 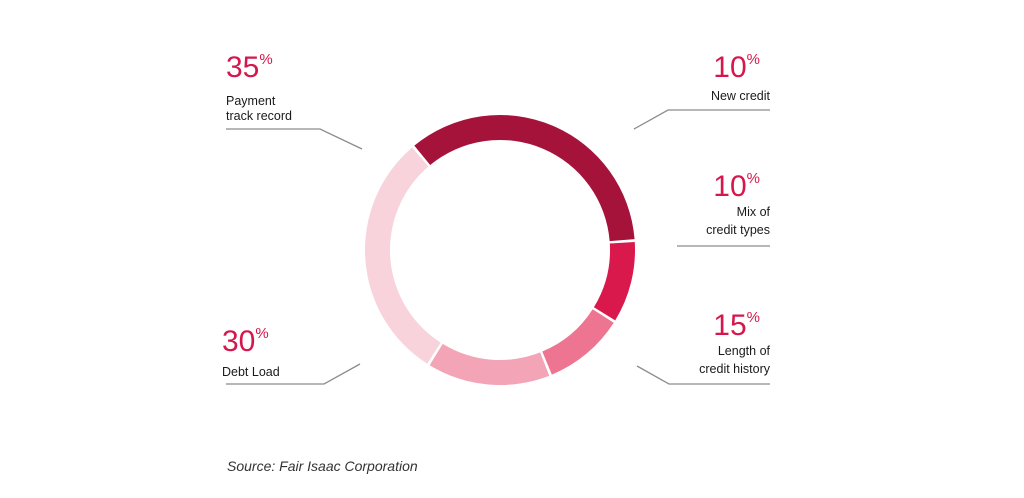 I want to click on slice-mix-of-credit-types, so click(x=578, y=342).